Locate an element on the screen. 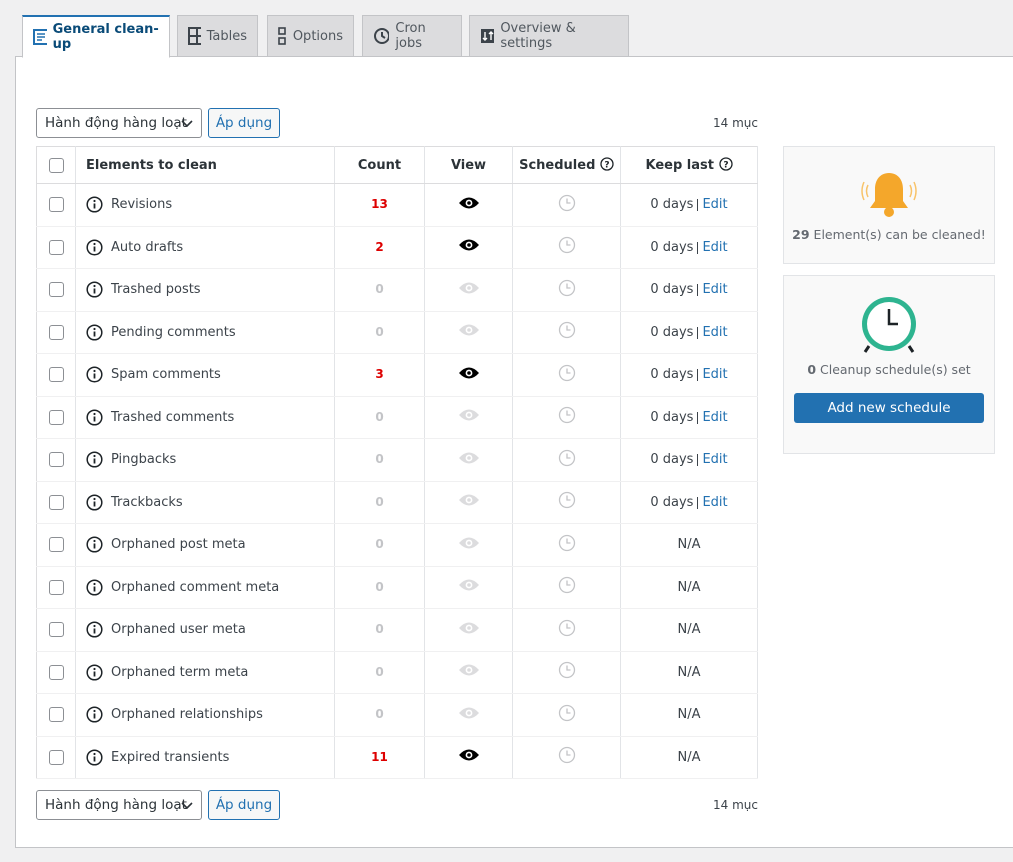  tab: General clean-up is located at coordinates (96, 36).